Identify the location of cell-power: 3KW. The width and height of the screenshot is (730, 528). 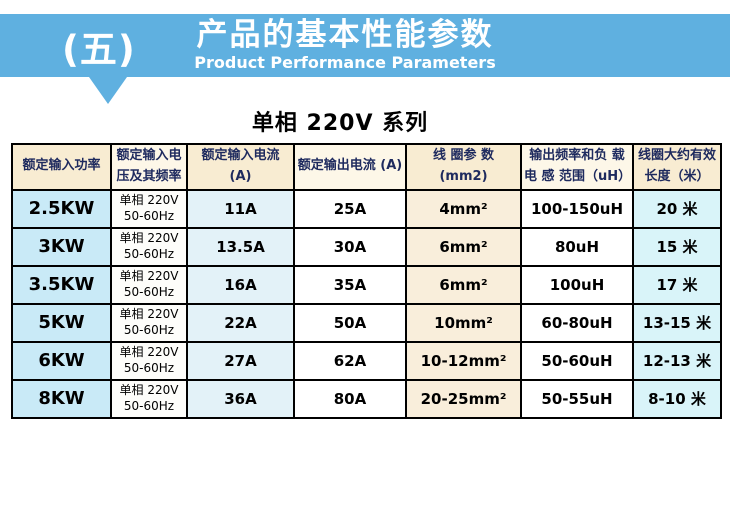
(61, 246).